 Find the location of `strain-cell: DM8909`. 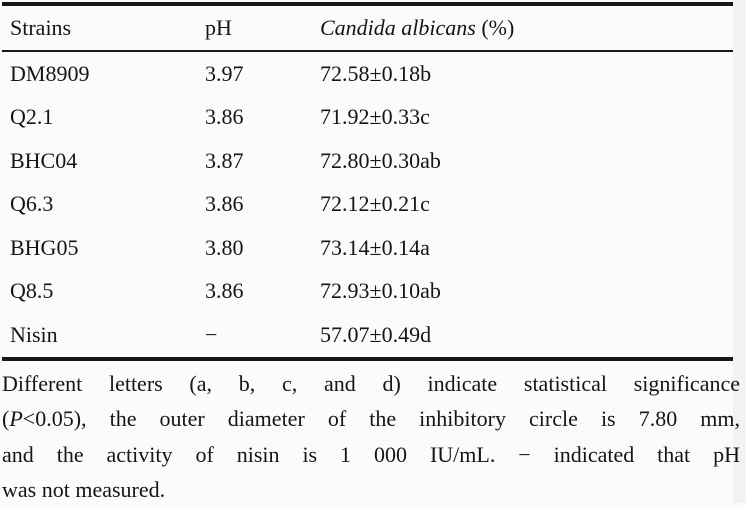

strain-cell: DM8909 is located at coordinates (50, 73).